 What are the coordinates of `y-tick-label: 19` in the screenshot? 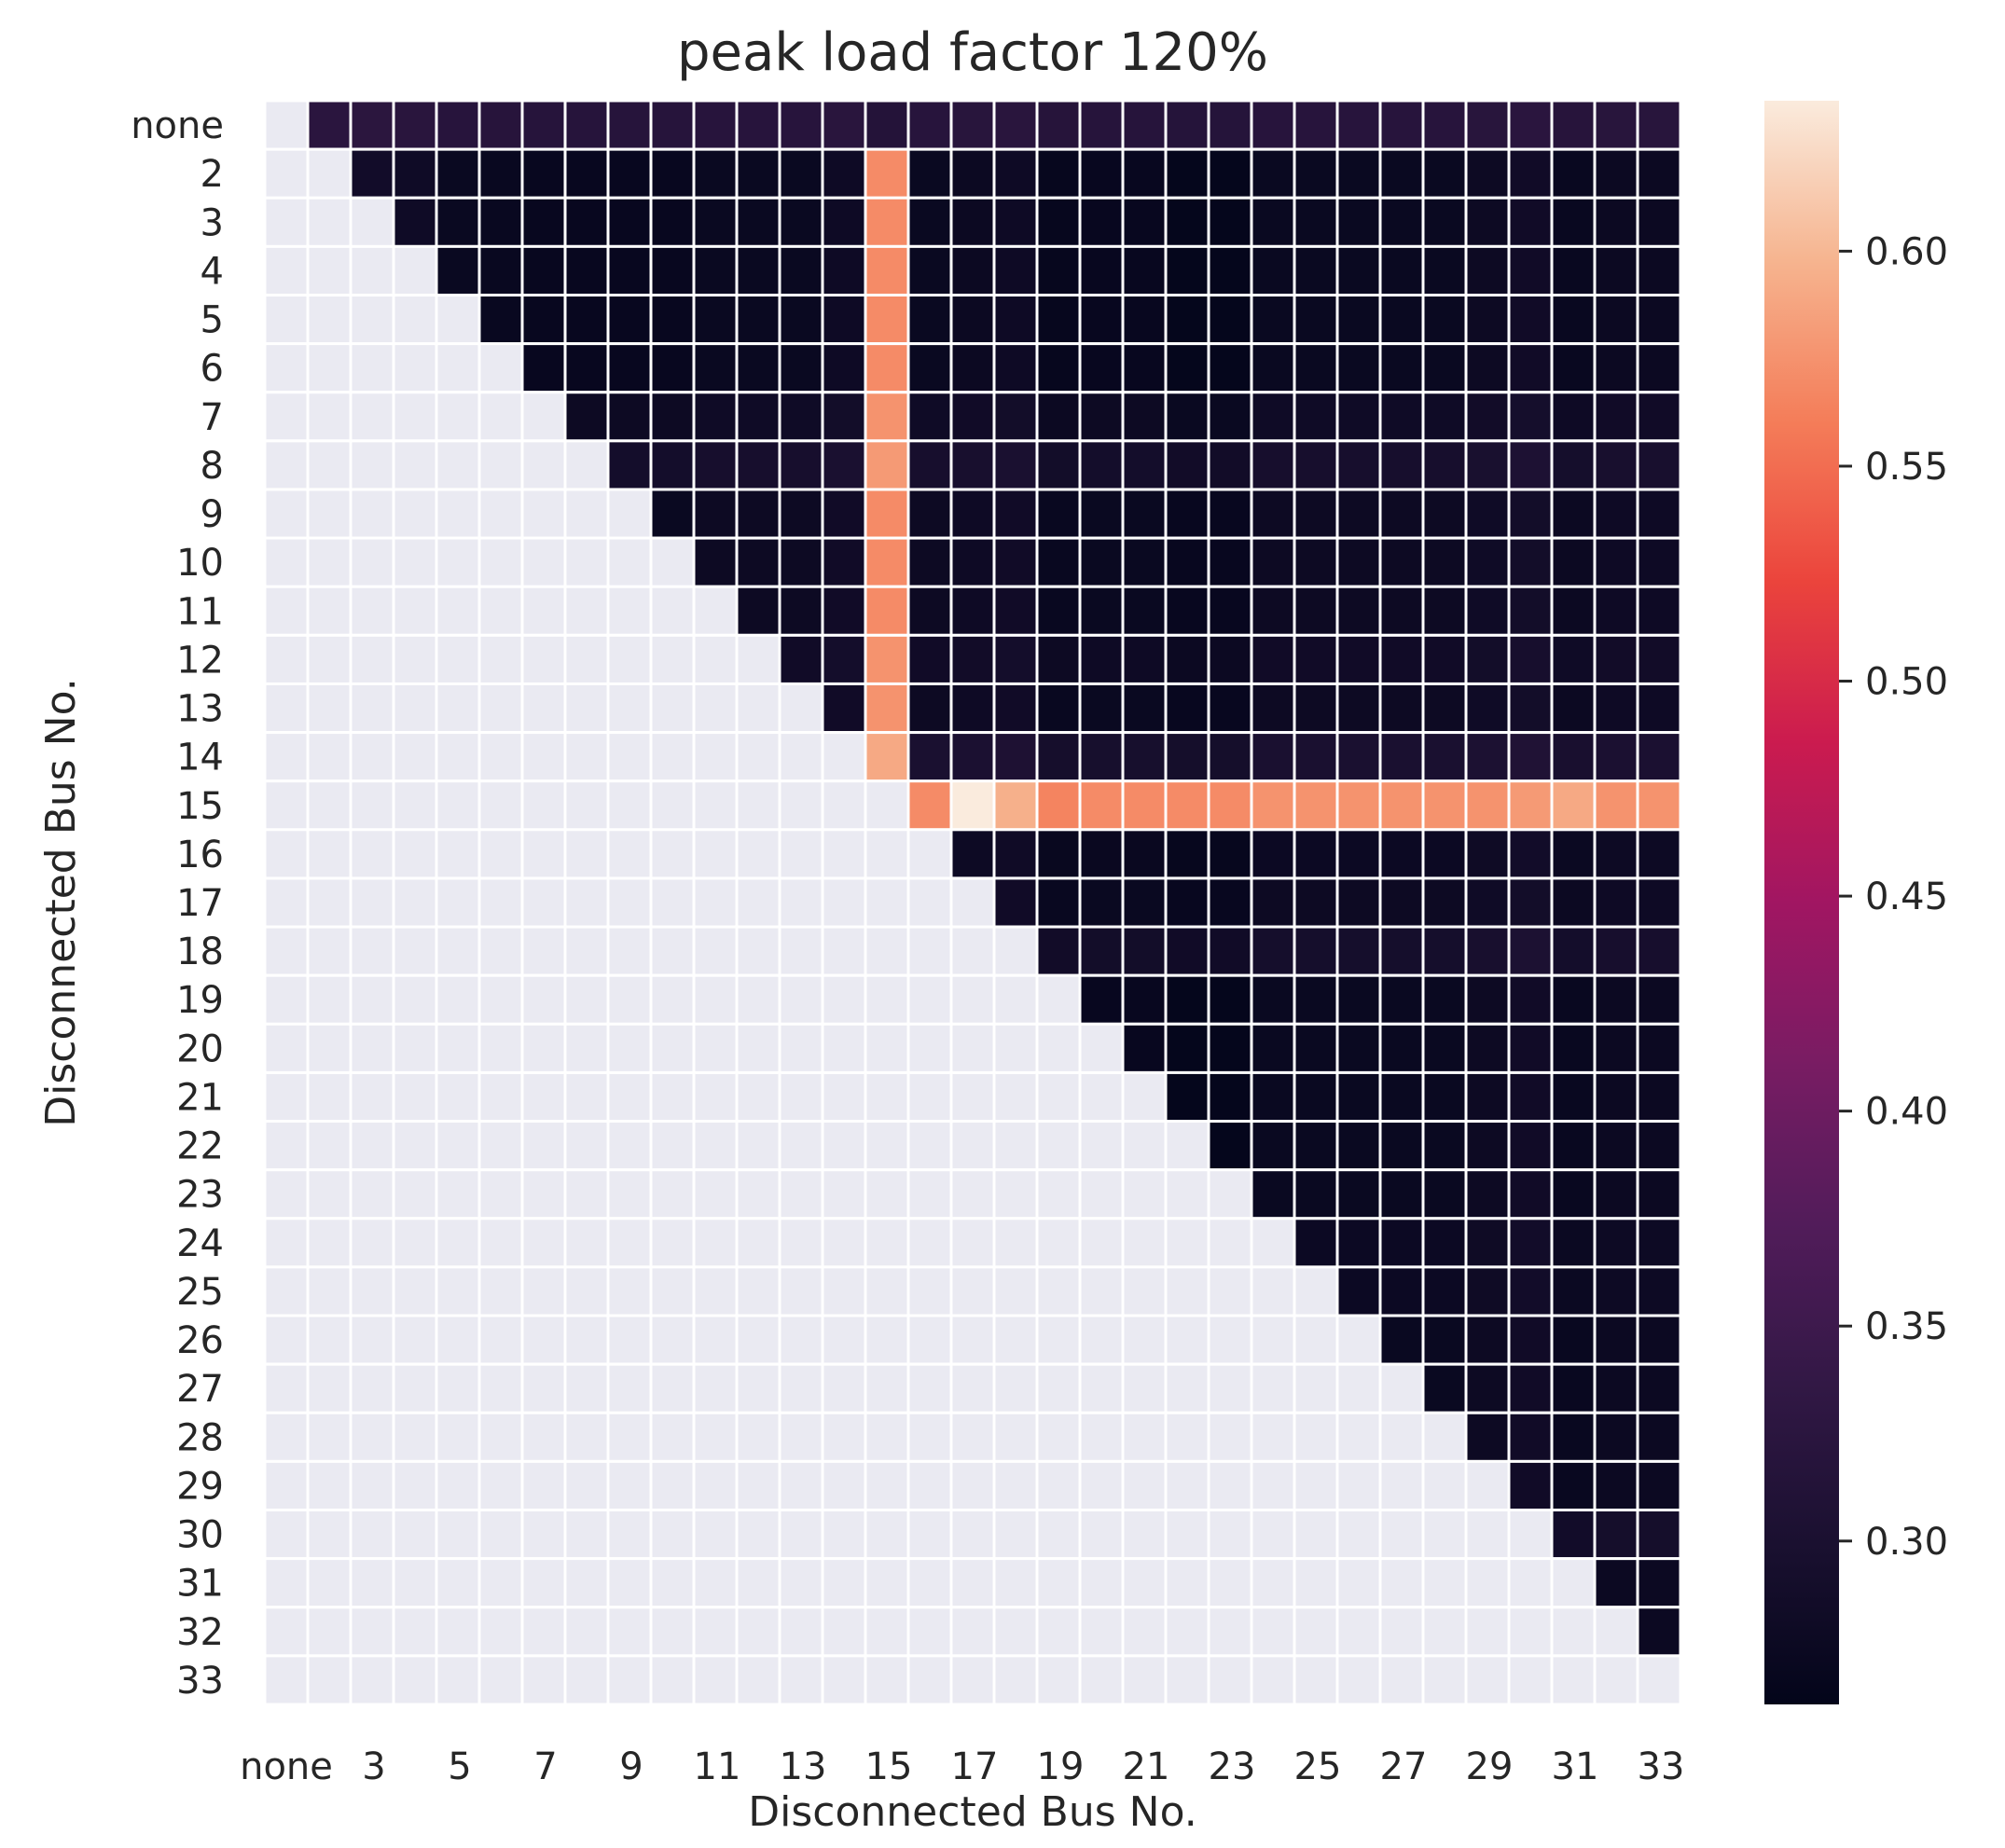 It's located at (200, 1000).